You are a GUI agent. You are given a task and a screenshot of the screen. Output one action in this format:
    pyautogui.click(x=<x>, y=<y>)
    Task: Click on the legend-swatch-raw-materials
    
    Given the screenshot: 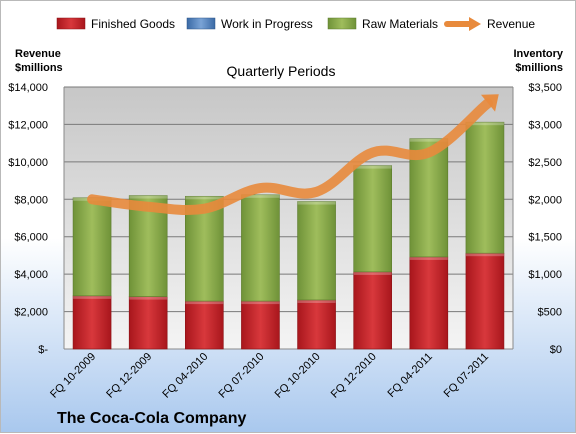 What is the action you would take?
    pyautogui.click(x=342, y=23)
    